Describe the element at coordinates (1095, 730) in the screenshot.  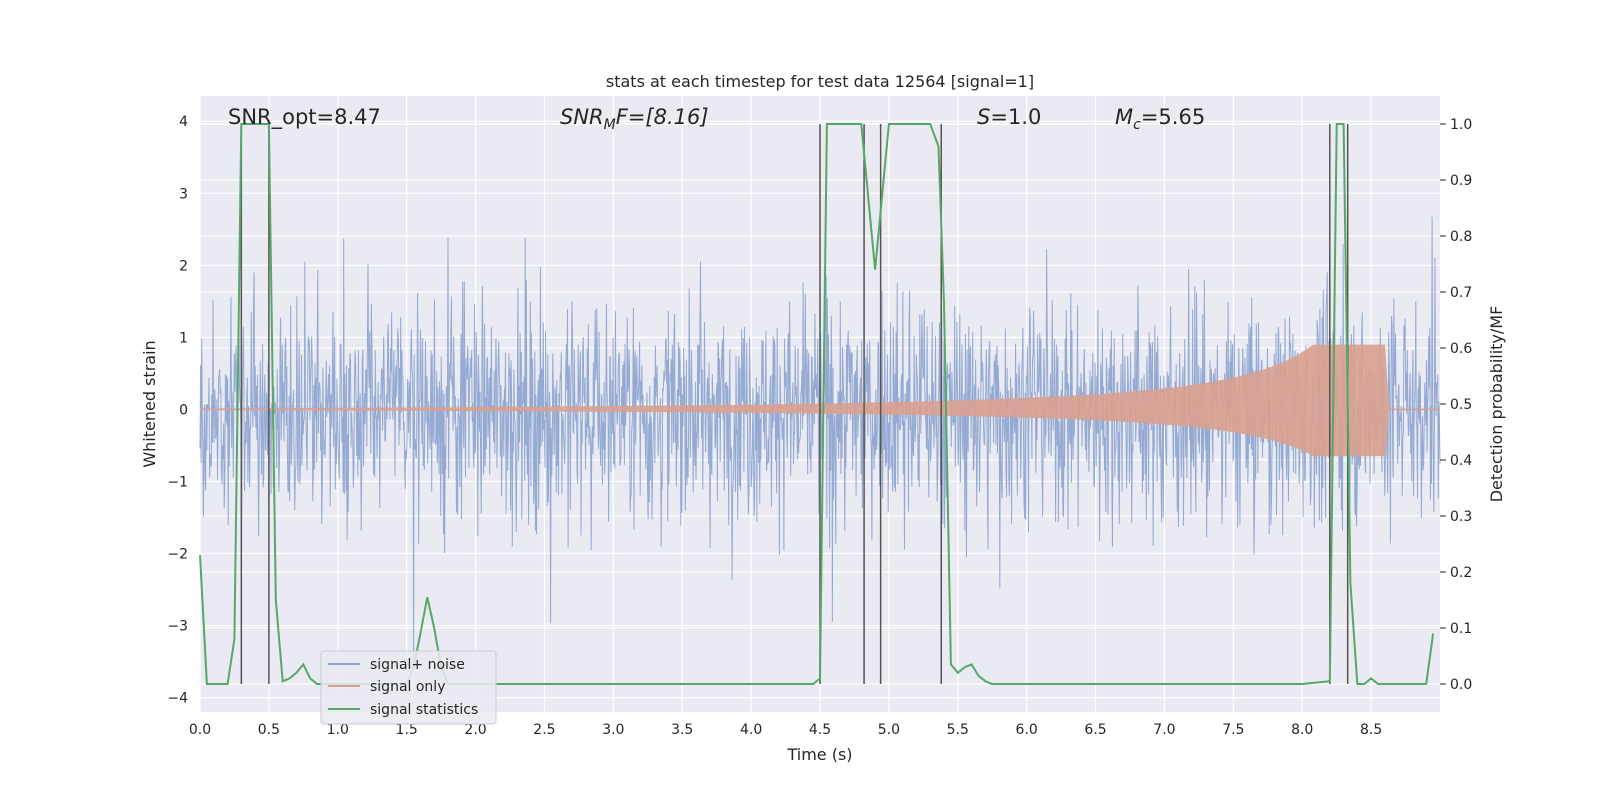
I see `x-tick-label: 6.5` at that location.